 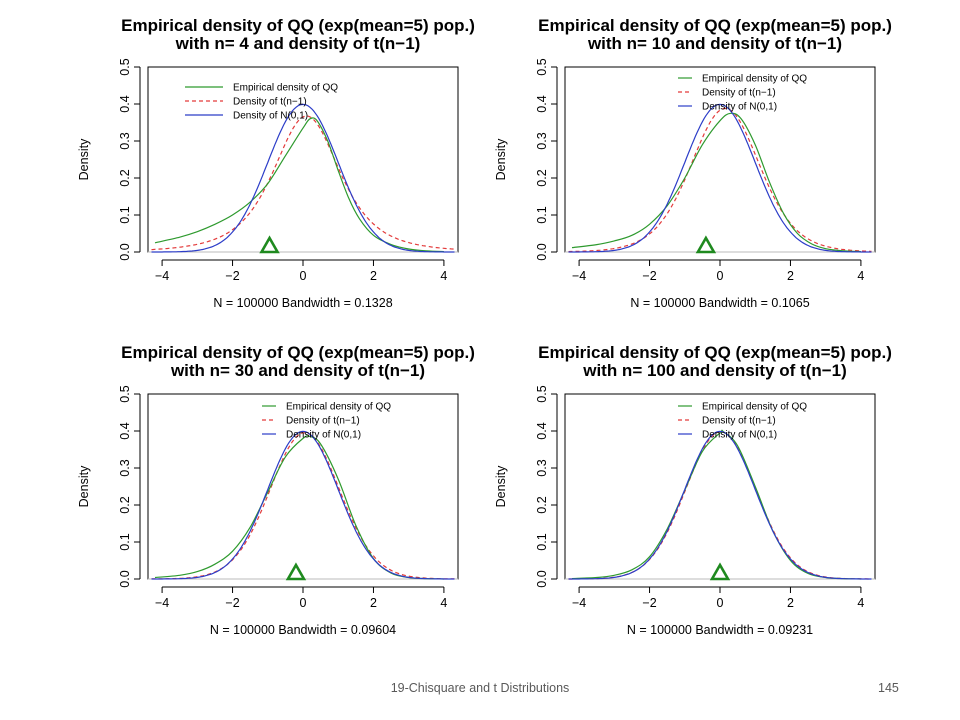 I want to click on chart-title-line: with n= 30 and density of t(n−1), so click(x=297, y=370).